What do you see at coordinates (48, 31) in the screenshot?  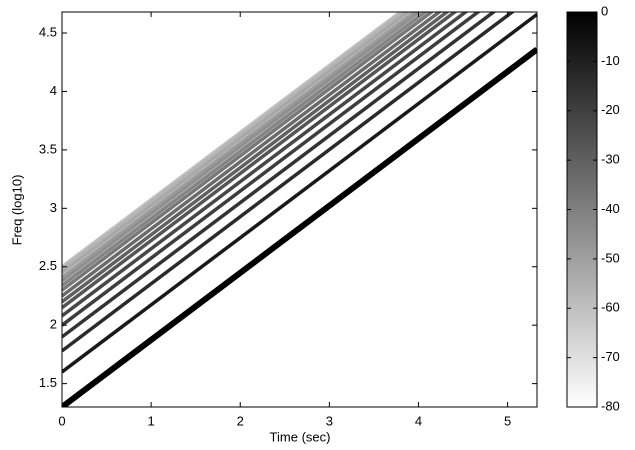 I see `y-tick-label: 4.5` at bounding box center [48, 31].